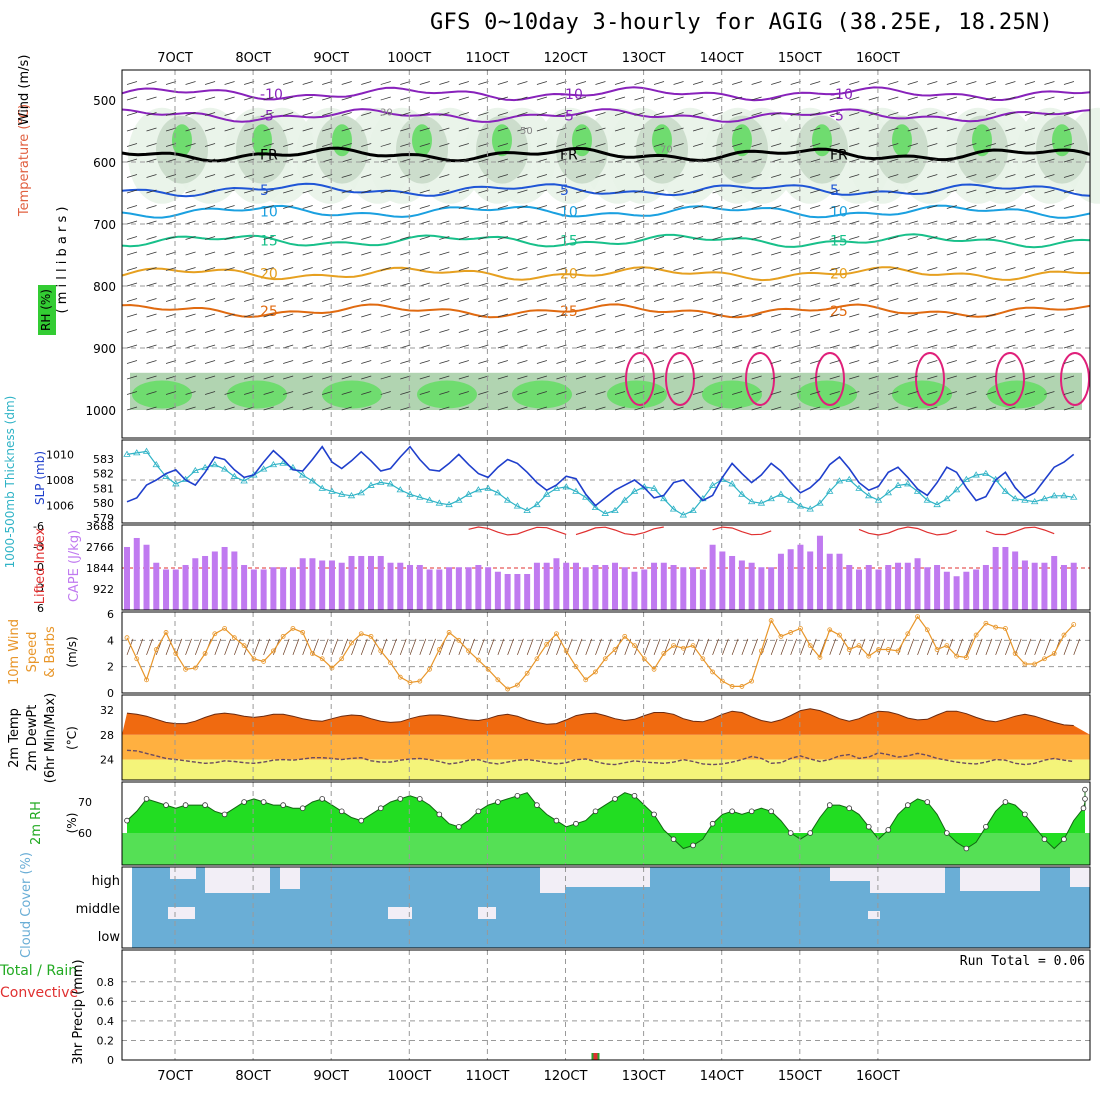 This screenshot has height=1100, width=1100. I want to click on temp-axis-label: (6hr Min/Max), so click(50, 738).